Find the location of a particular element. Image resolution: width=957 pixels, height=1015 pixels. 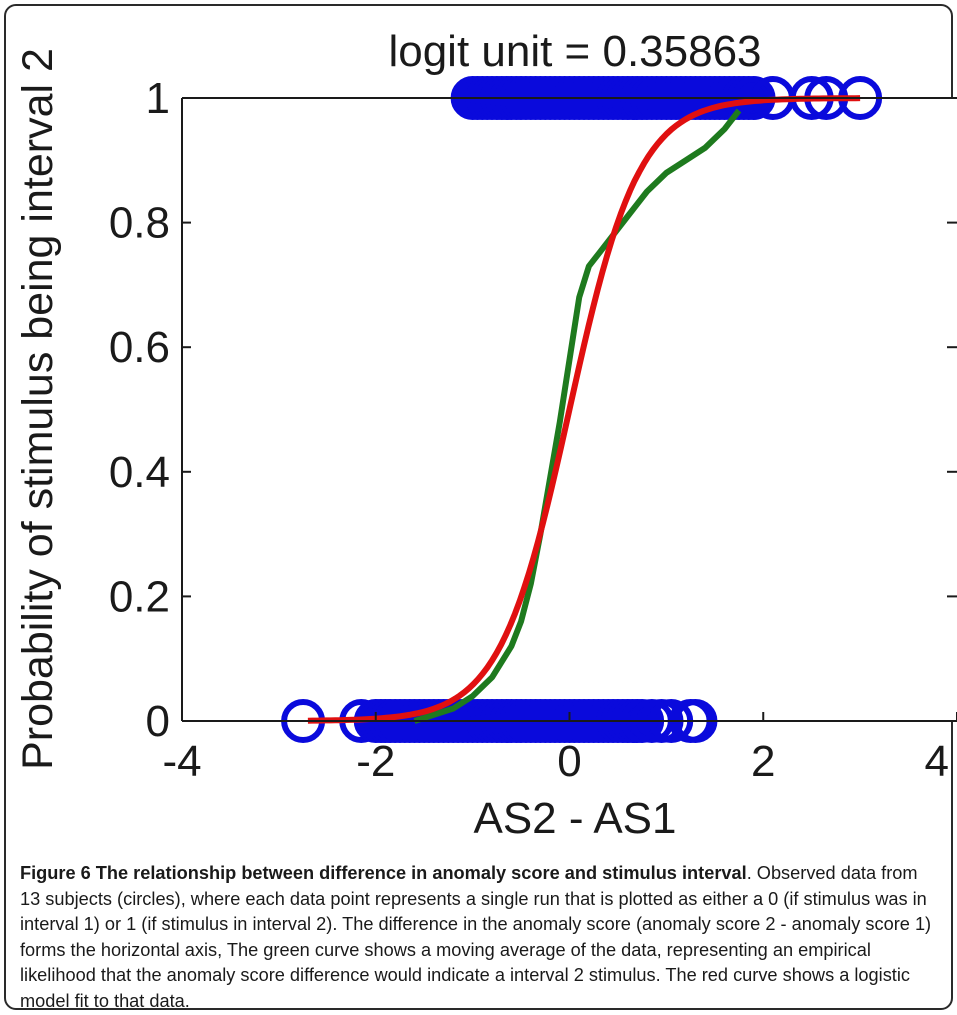

x-tick-label: -4 is located at coordinates (181, 761).